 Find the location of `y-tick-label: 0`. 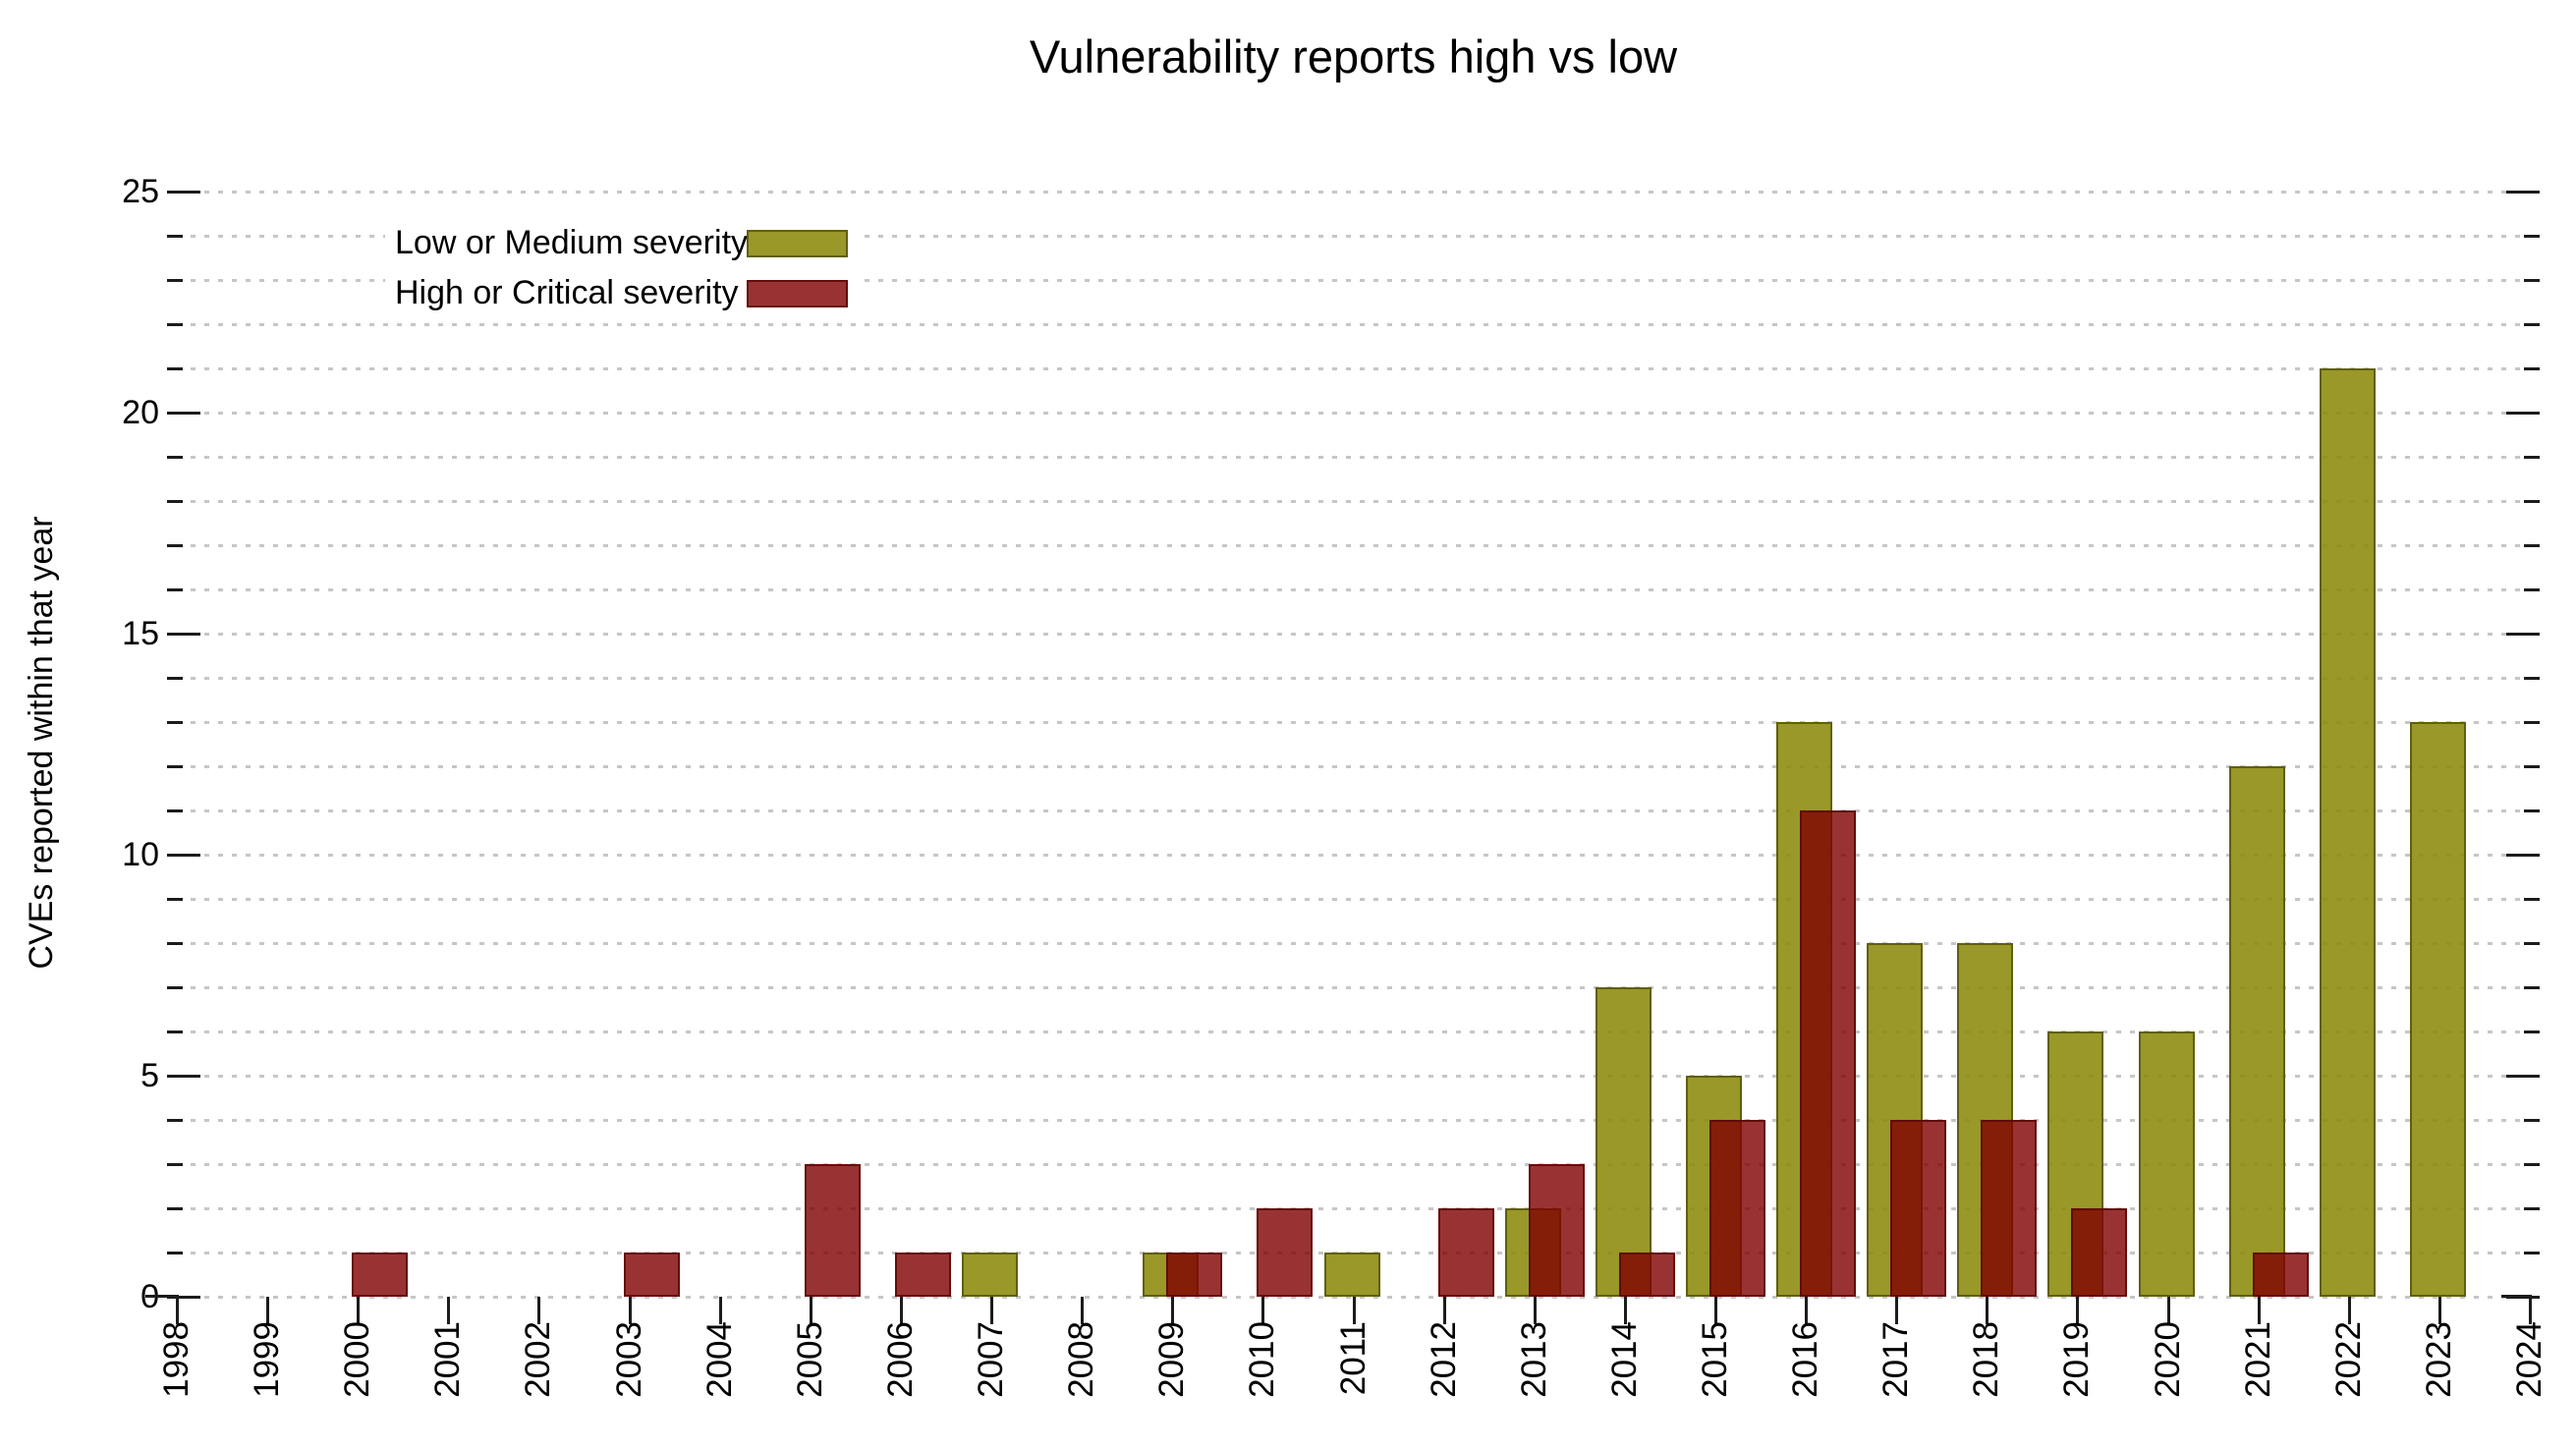

y-tick-label: 0 is located at coordinates (97, 1296).